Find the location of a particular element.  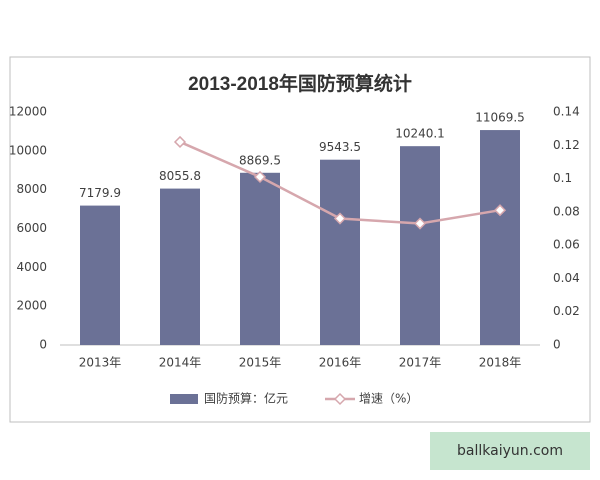

value-label: 8055.8 is located at coordinates (180, 176).